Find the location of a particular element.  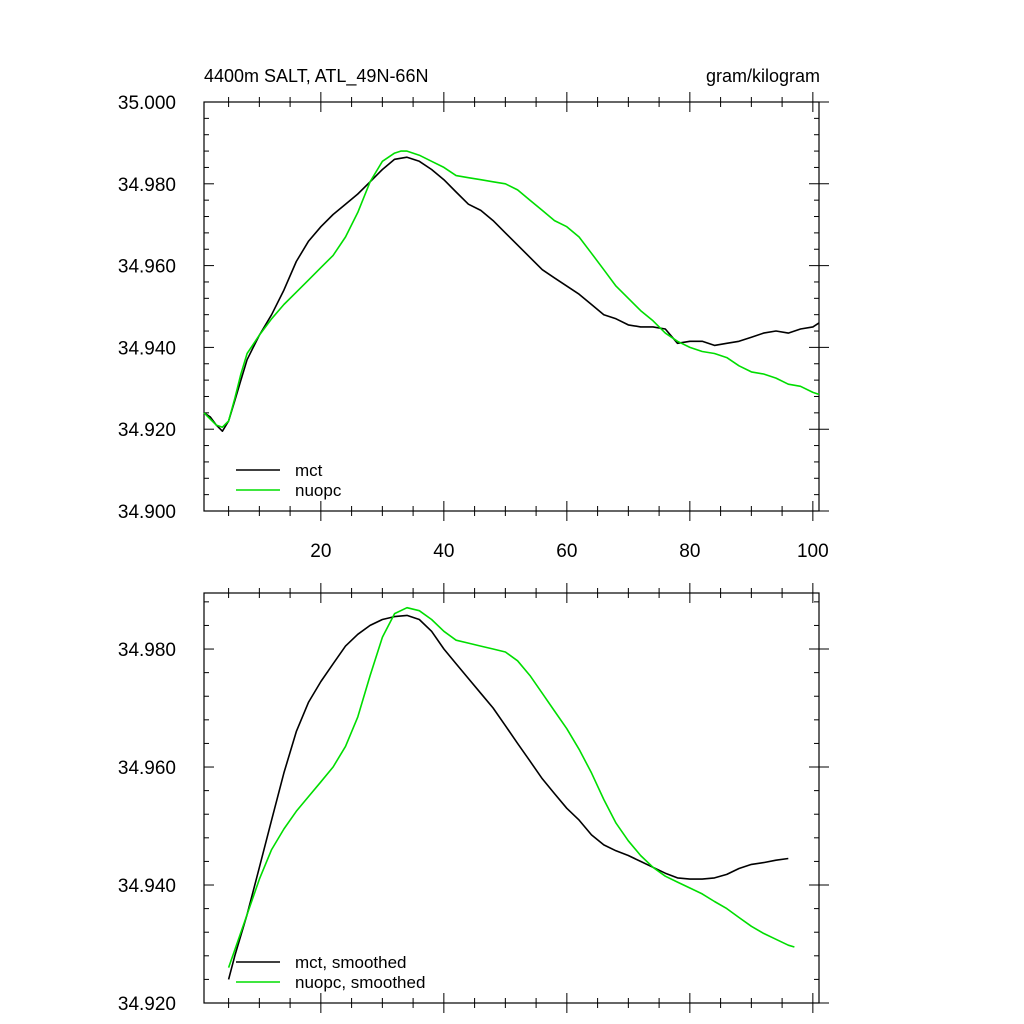

top-y-tick-label: 34.940 is located at coordinates (147, 348).